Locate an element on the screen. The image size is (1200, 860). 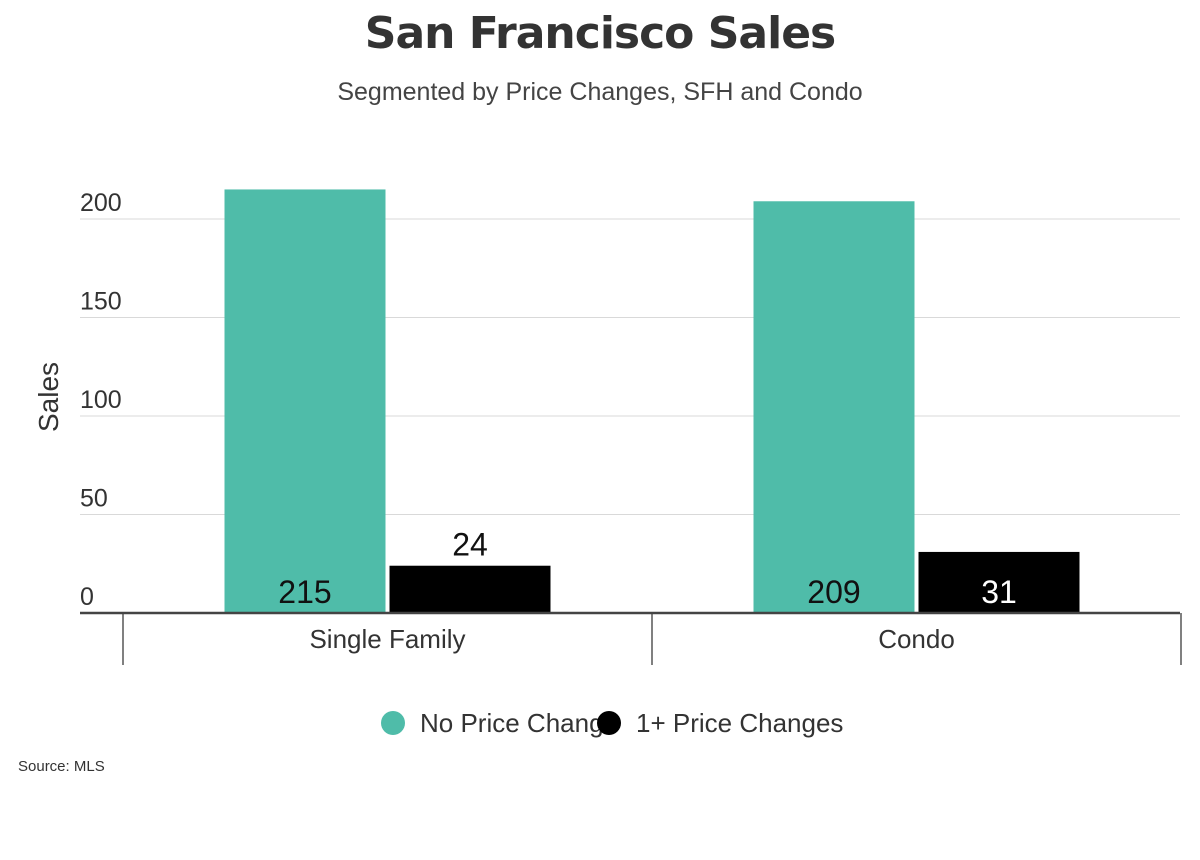
legend-label: No Price Change is located at coordinates (519, 723).